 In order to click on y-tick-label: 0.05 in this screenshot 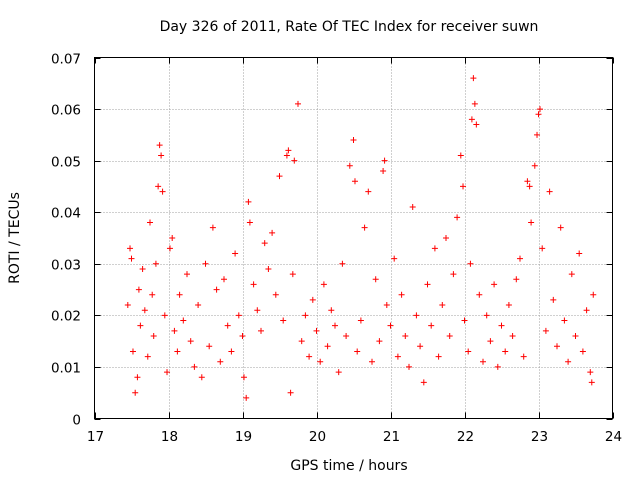, I will do `click(66, 163)`.